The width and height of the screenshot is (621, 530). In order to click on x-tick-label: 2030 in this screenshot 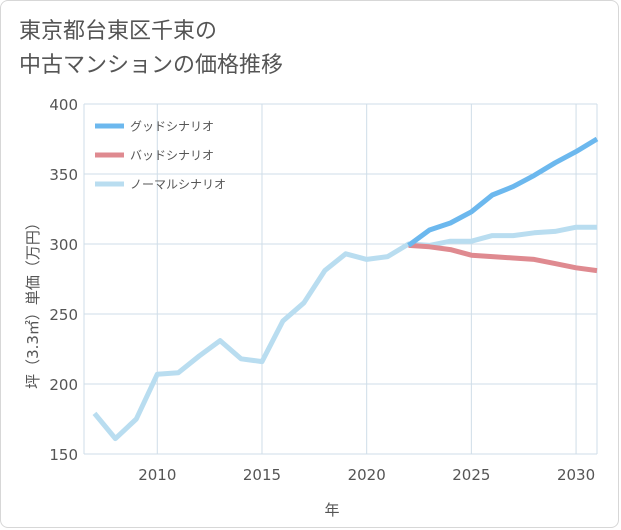, I will do `click(576, 475)`.